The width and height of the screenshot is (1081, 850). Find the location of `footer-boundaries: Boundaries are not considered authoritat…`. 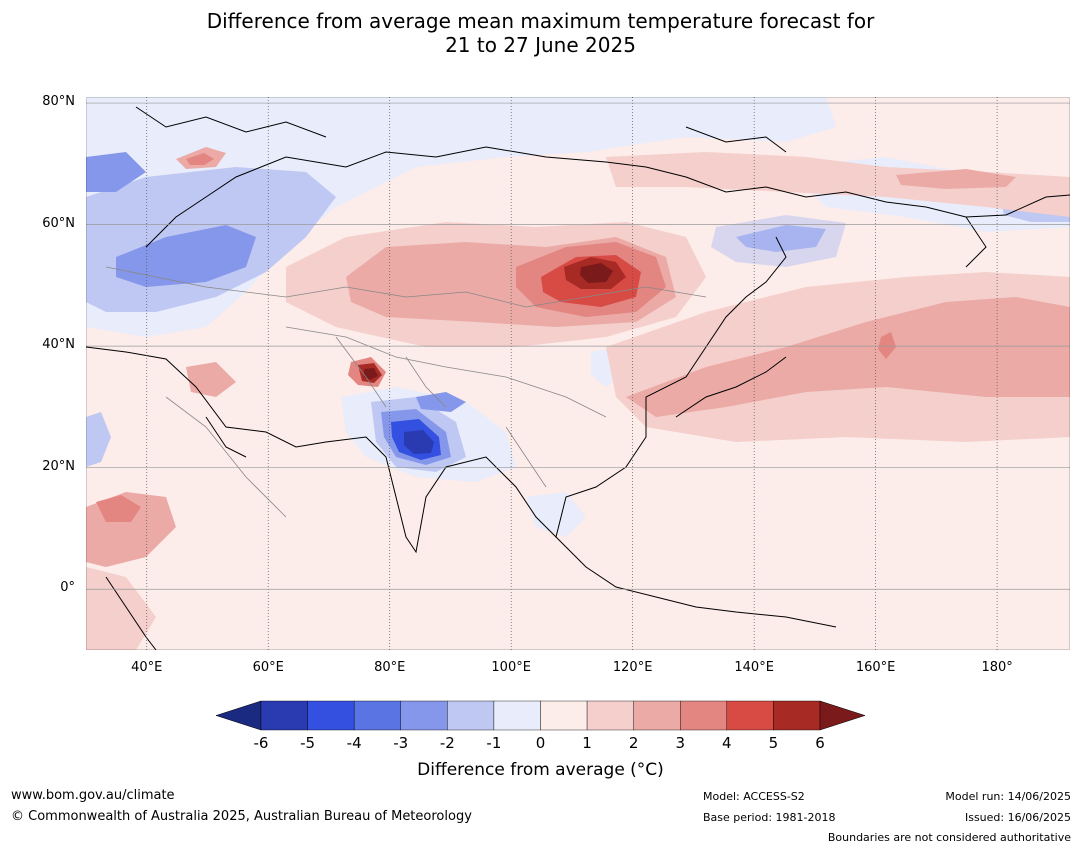

footer-boundaries: Boundaries are not considered authoritat… is located at coordinates (949, 837).